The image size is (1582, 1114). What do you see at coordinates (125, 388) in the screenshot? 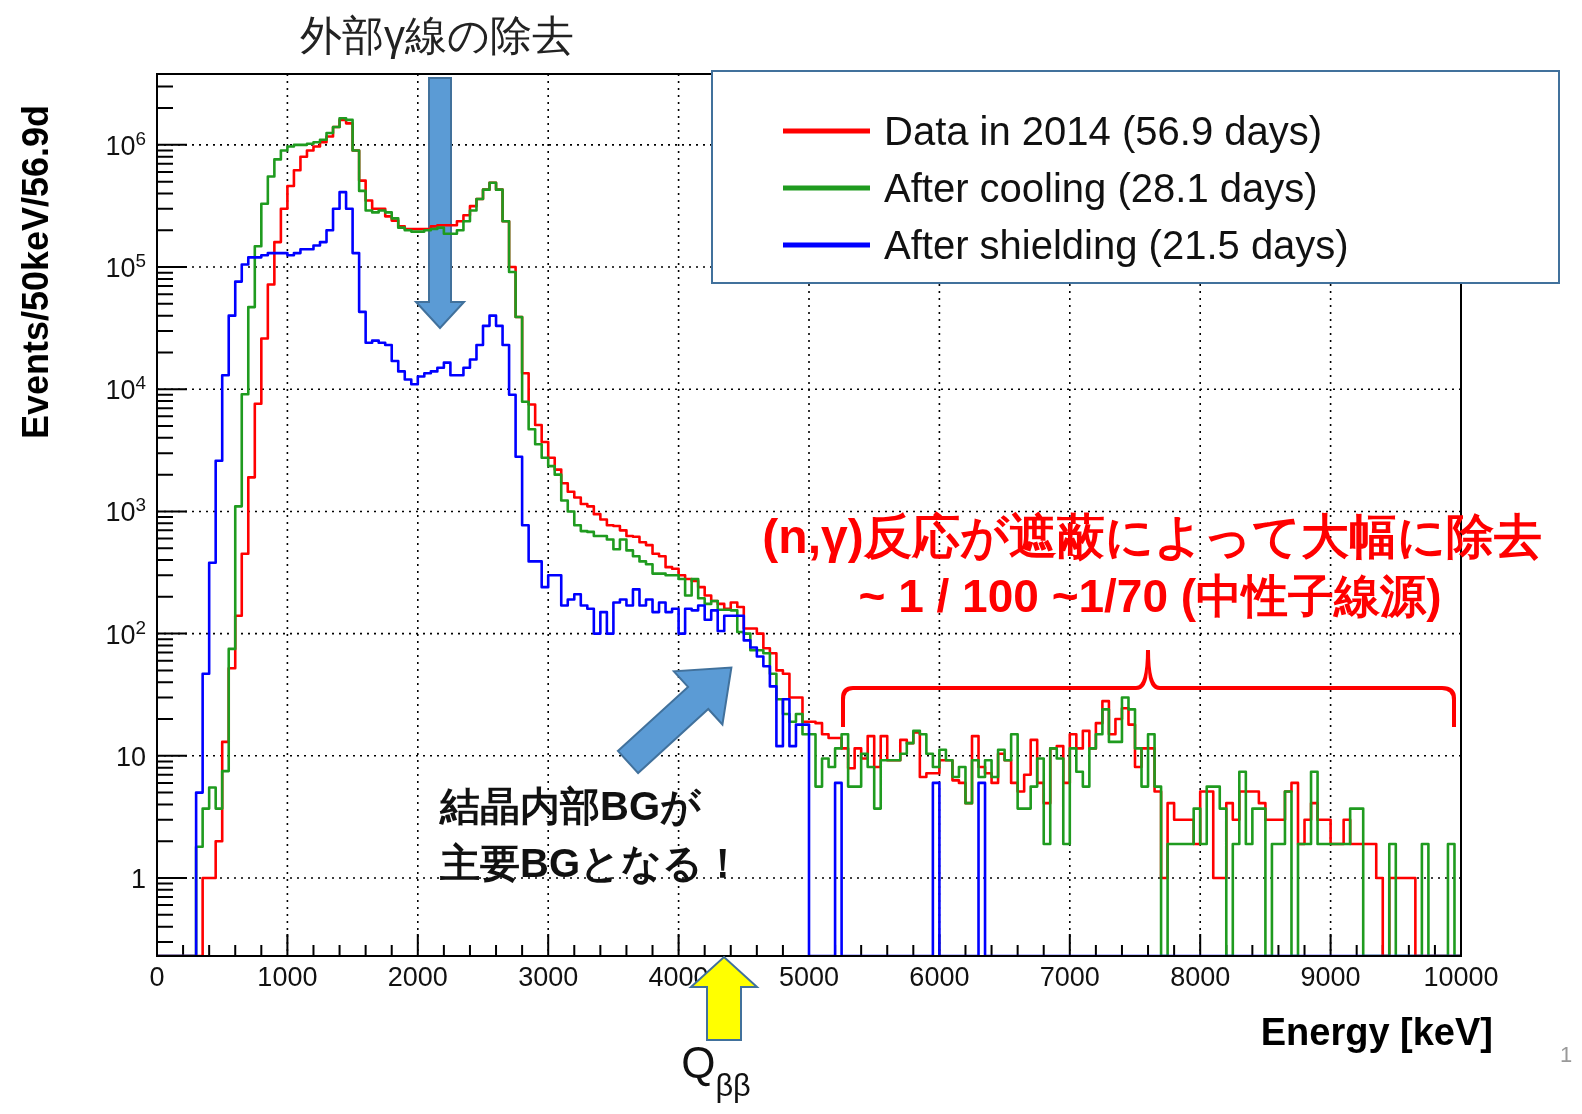
I see `y-tick-label: 10$^{4}$` at bounding box center [125, 388].